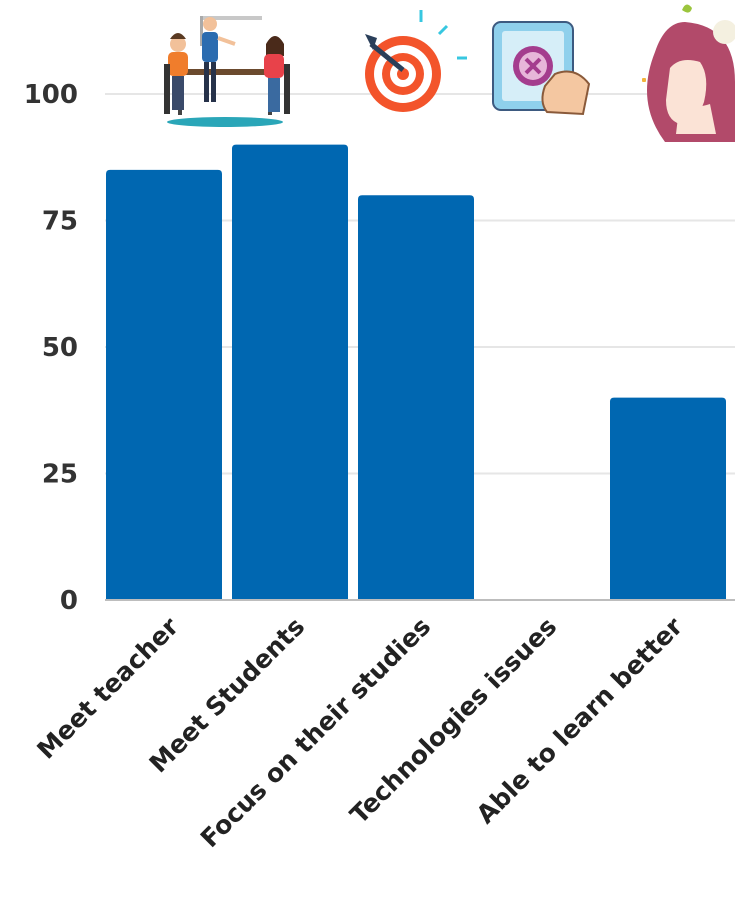  What do you see at coordinates (453, 721) in the screenshot?
I see `x-category-label: Technologies issues` at bounding box center [453, 721].